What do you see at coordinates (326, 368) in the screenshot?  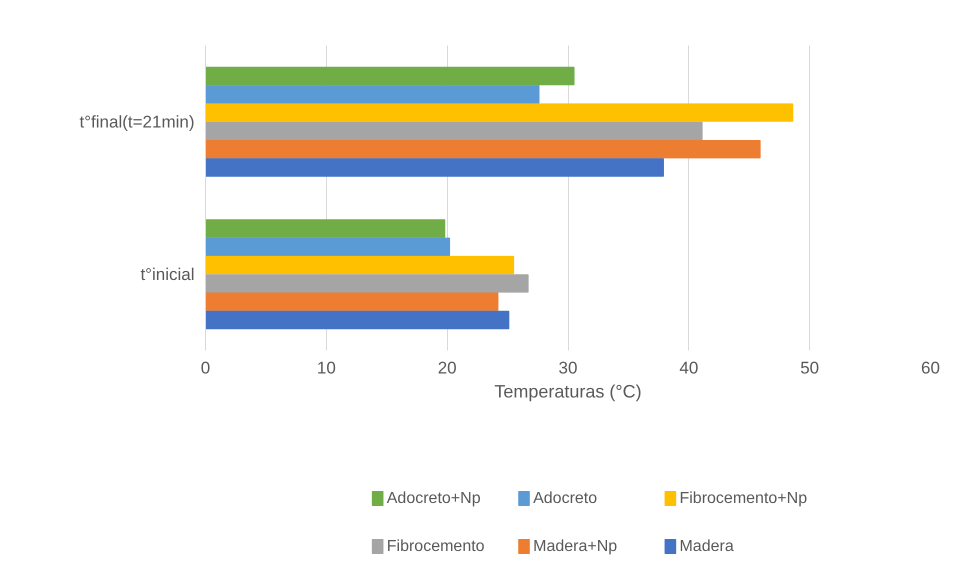 I see `x-tick-label: 10` at bounding box center [326, 368].